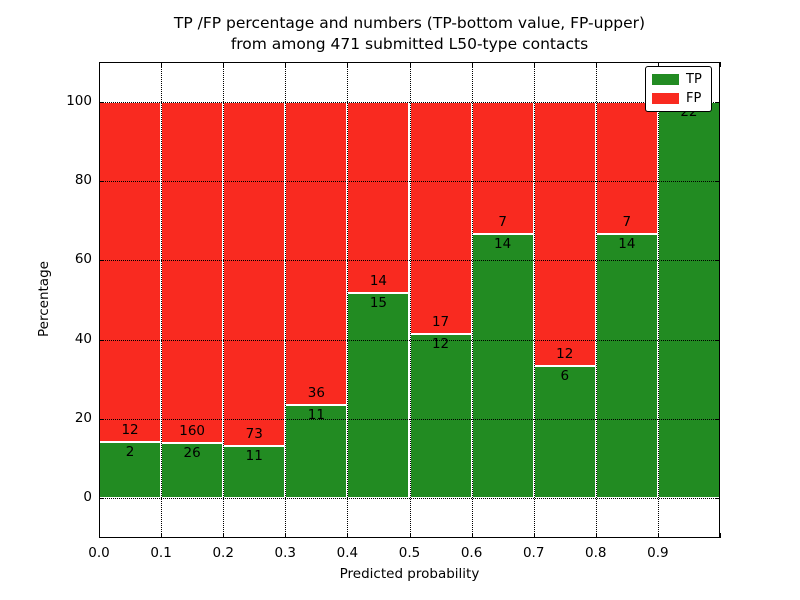 The image size is (800, 600). Describe the element at coordinates (694, 79) in the screenshot. I see `legend-label-TP: TP` at that location.